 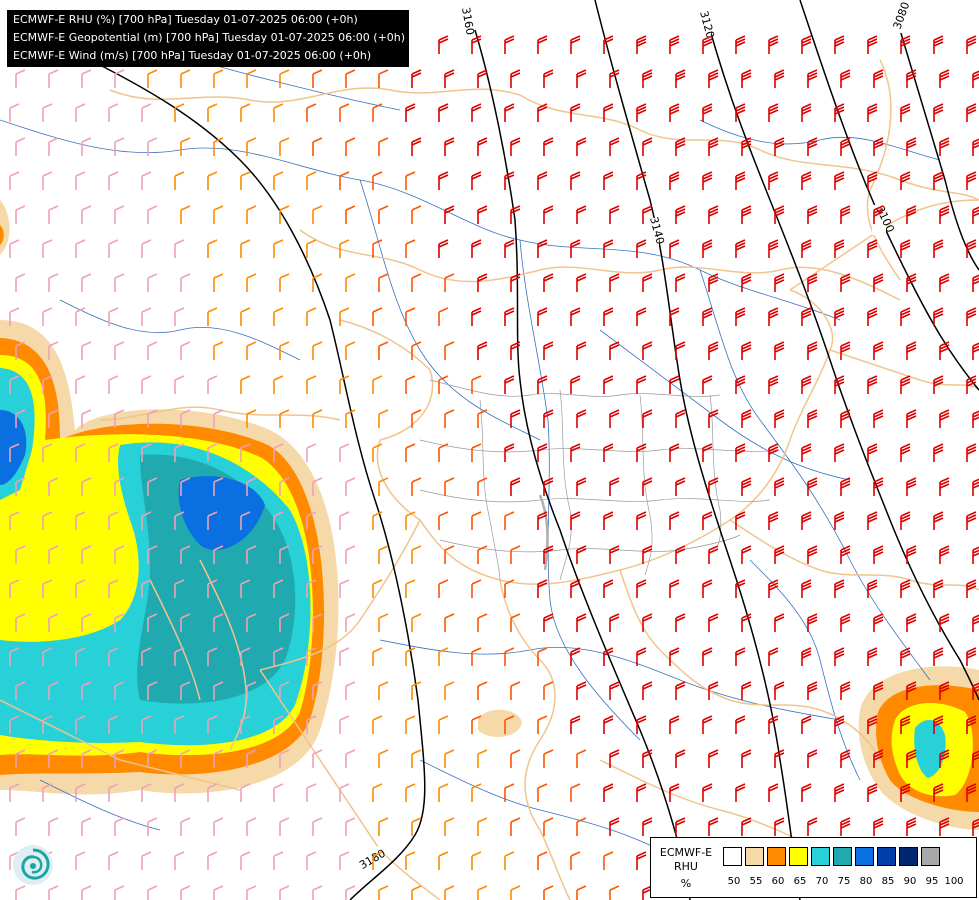 I want to click on legend-tick: 85, so click(x=888, y=881).